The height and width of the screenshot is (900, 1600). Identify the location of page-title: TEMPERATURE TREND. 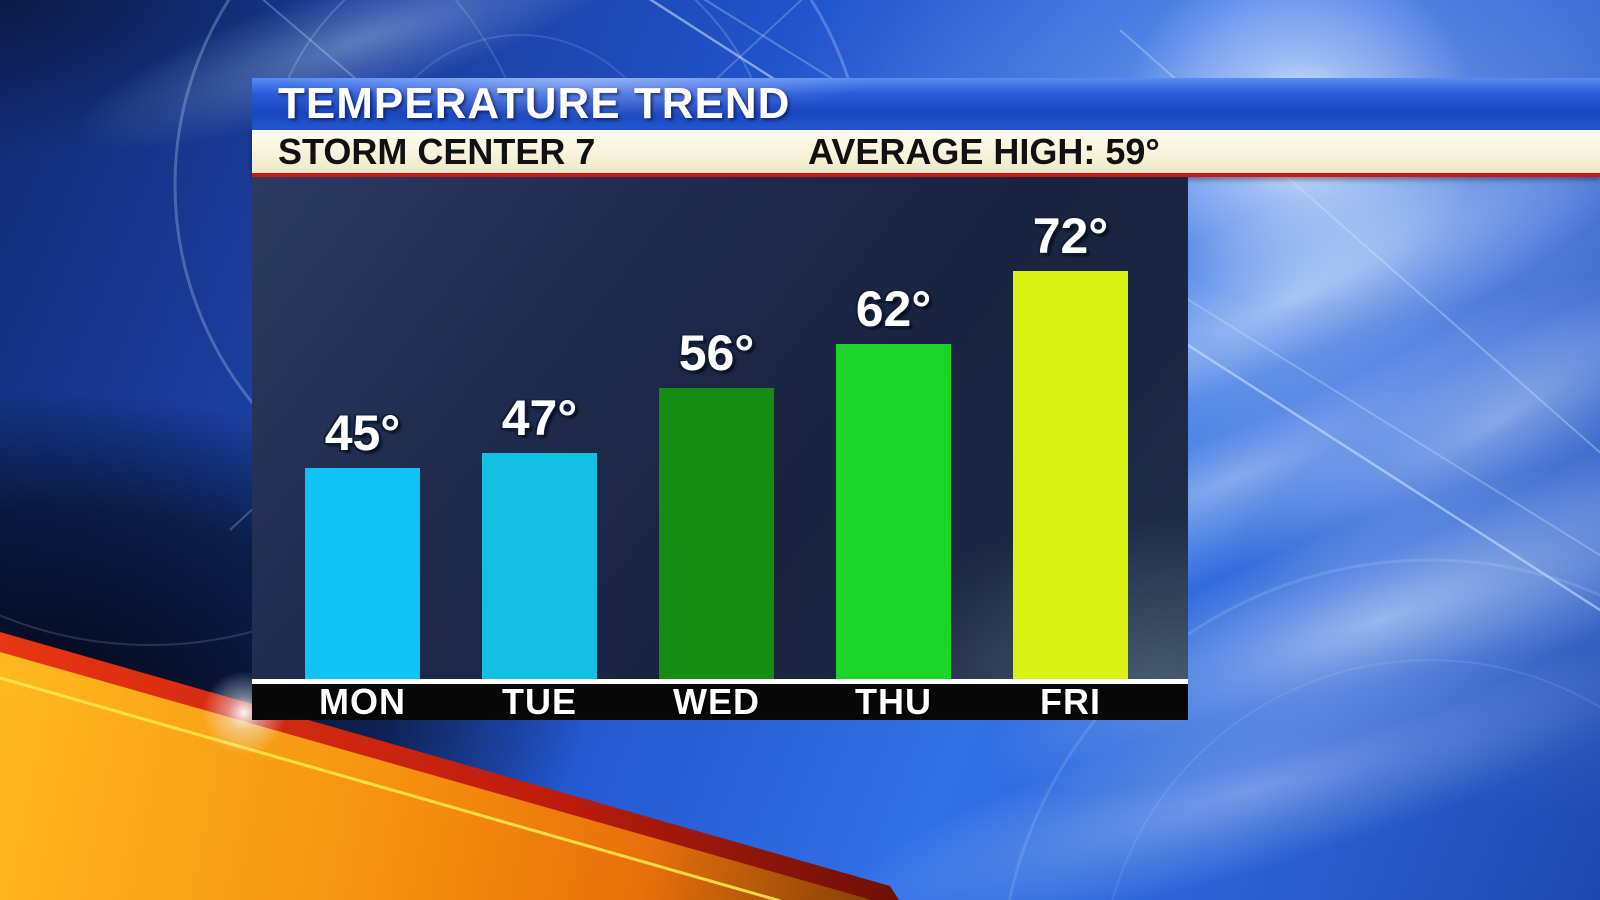
(534, 103).